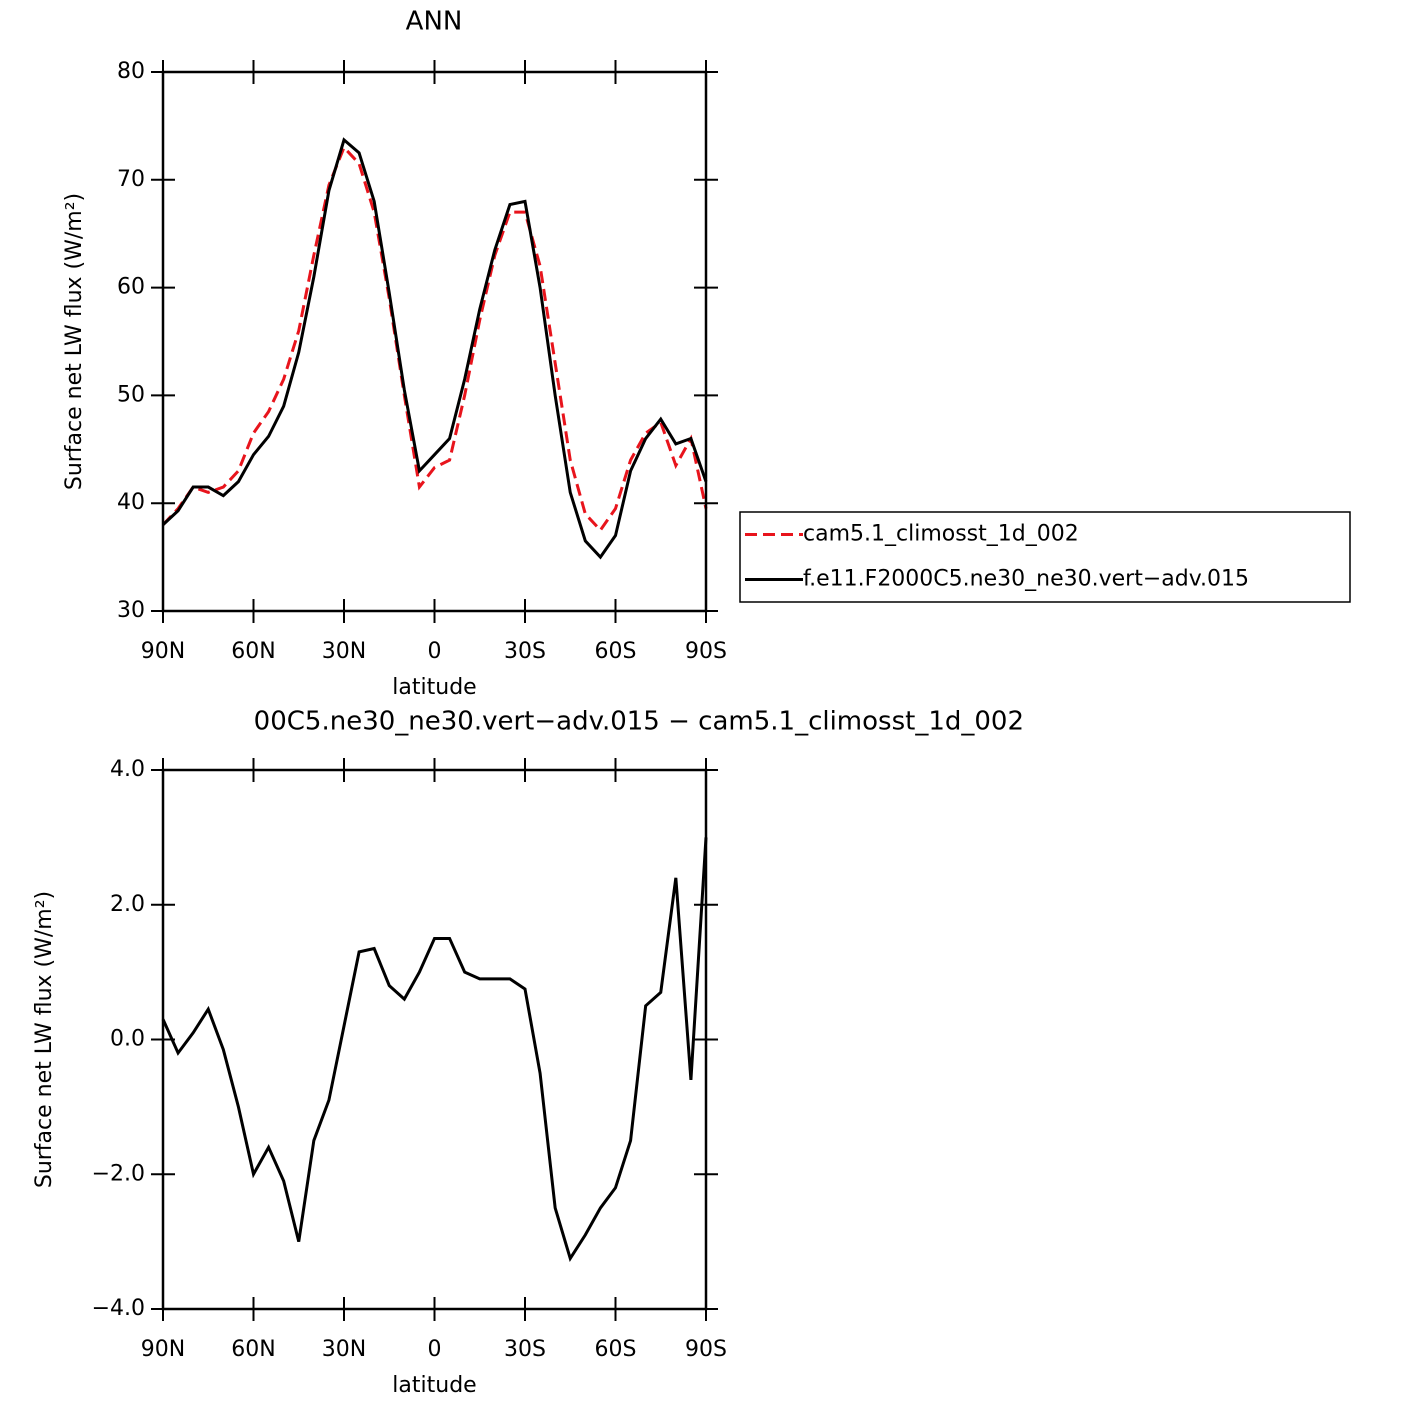 The image size is (1411, 1412). I want to click on y-tick-label: −4.0, so click(118, 1308).